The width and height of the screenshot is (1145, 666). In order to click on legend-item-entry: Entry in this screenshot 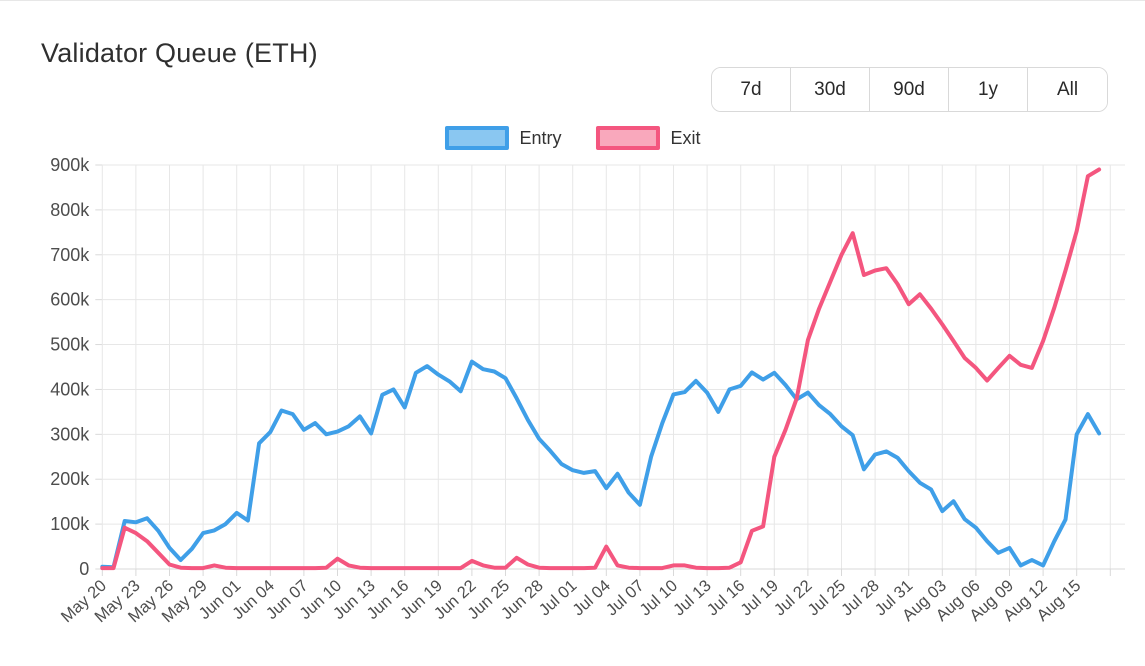, I will do `click(503, 138)`.